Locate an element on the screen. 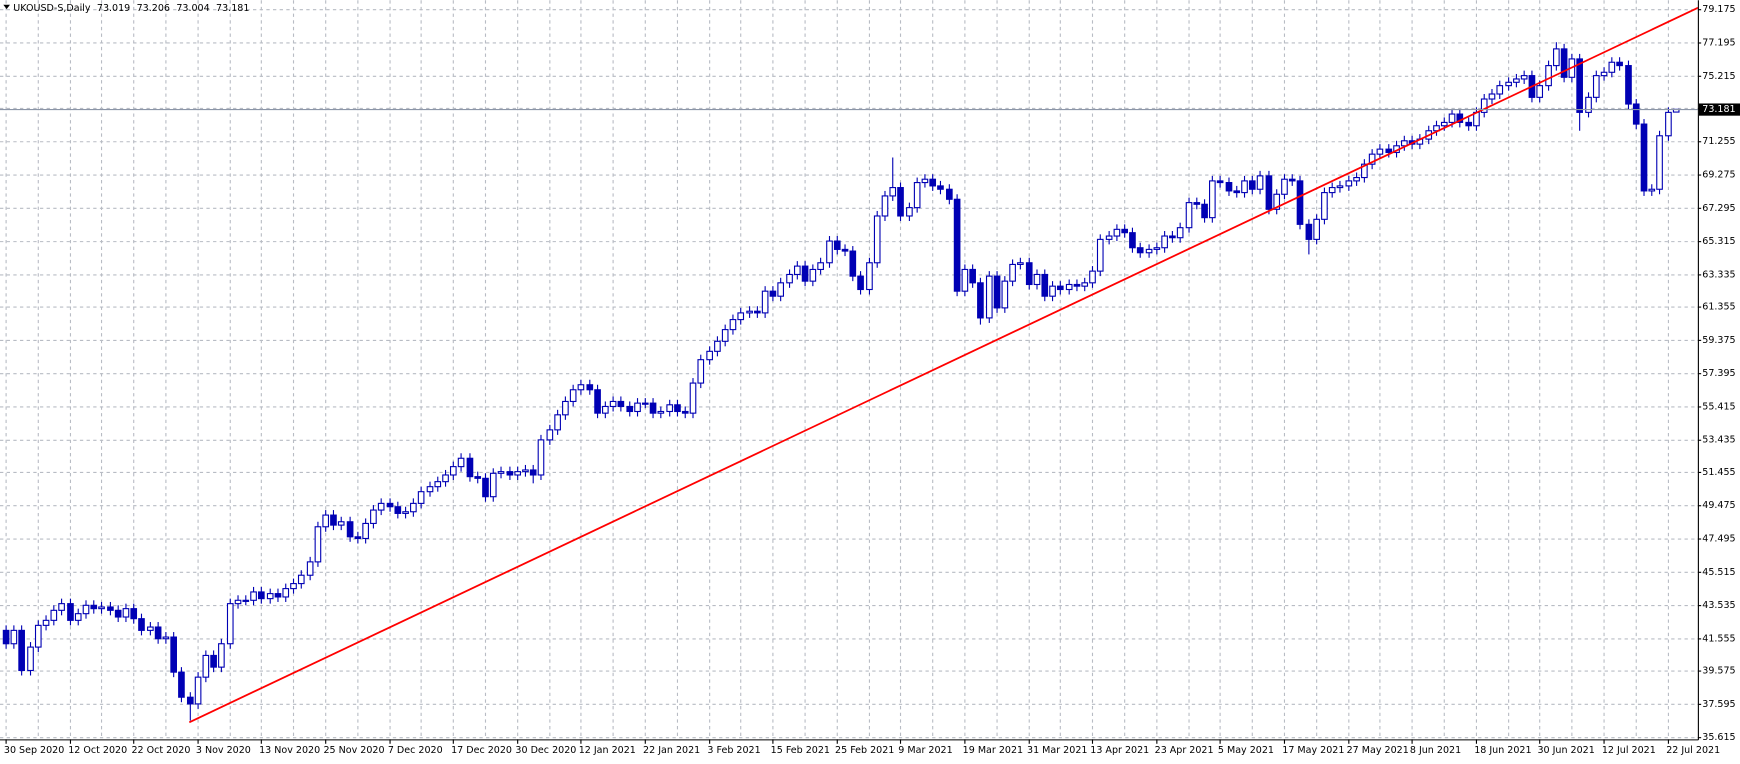 This screenshot has width=1740, height=764. header-close: 73.181 is located at coordinates (232, 8).